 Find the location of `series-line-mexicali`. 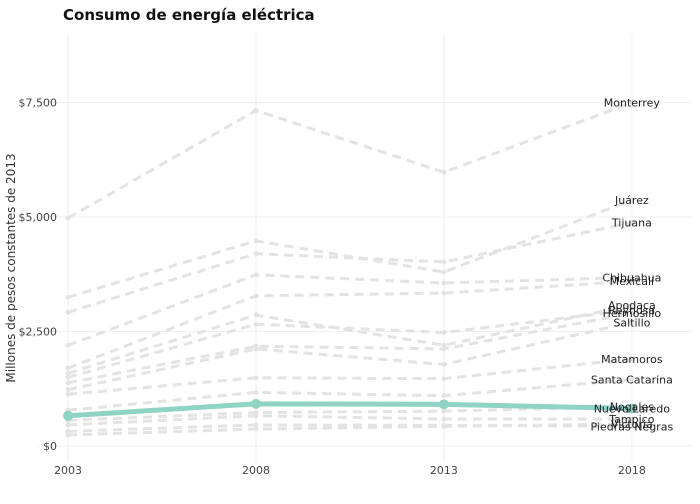

series-line-mexicali is located at coordinates (349, 324).